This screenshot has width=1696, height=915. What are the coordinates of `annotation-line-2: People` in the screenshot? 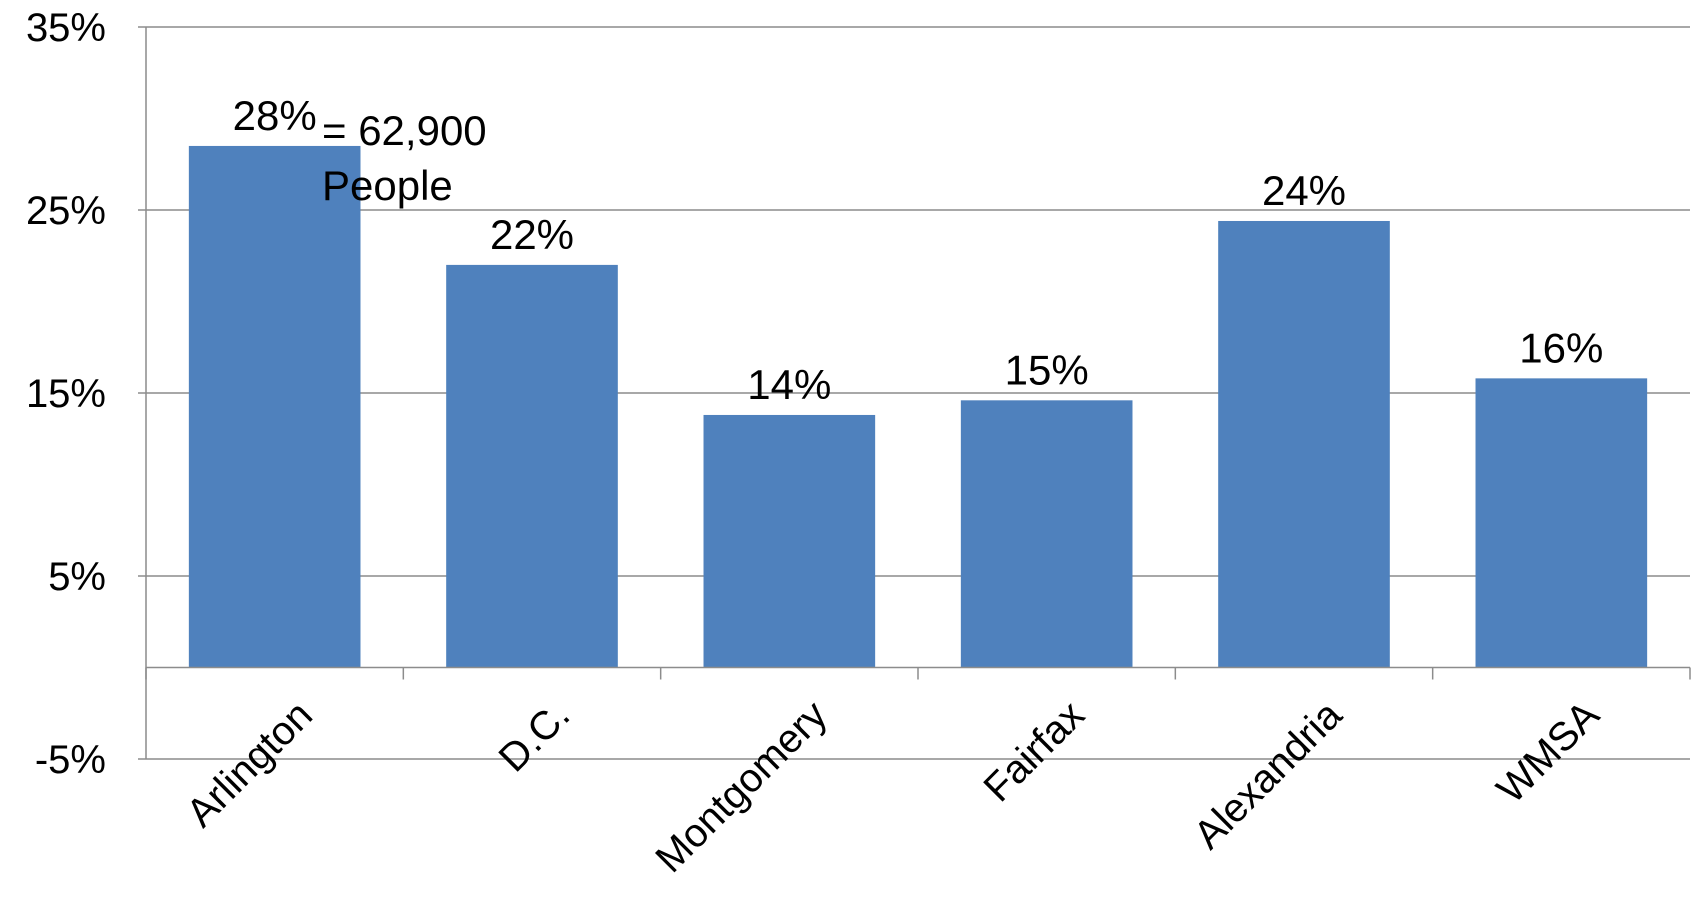 It's located at (387, 185).